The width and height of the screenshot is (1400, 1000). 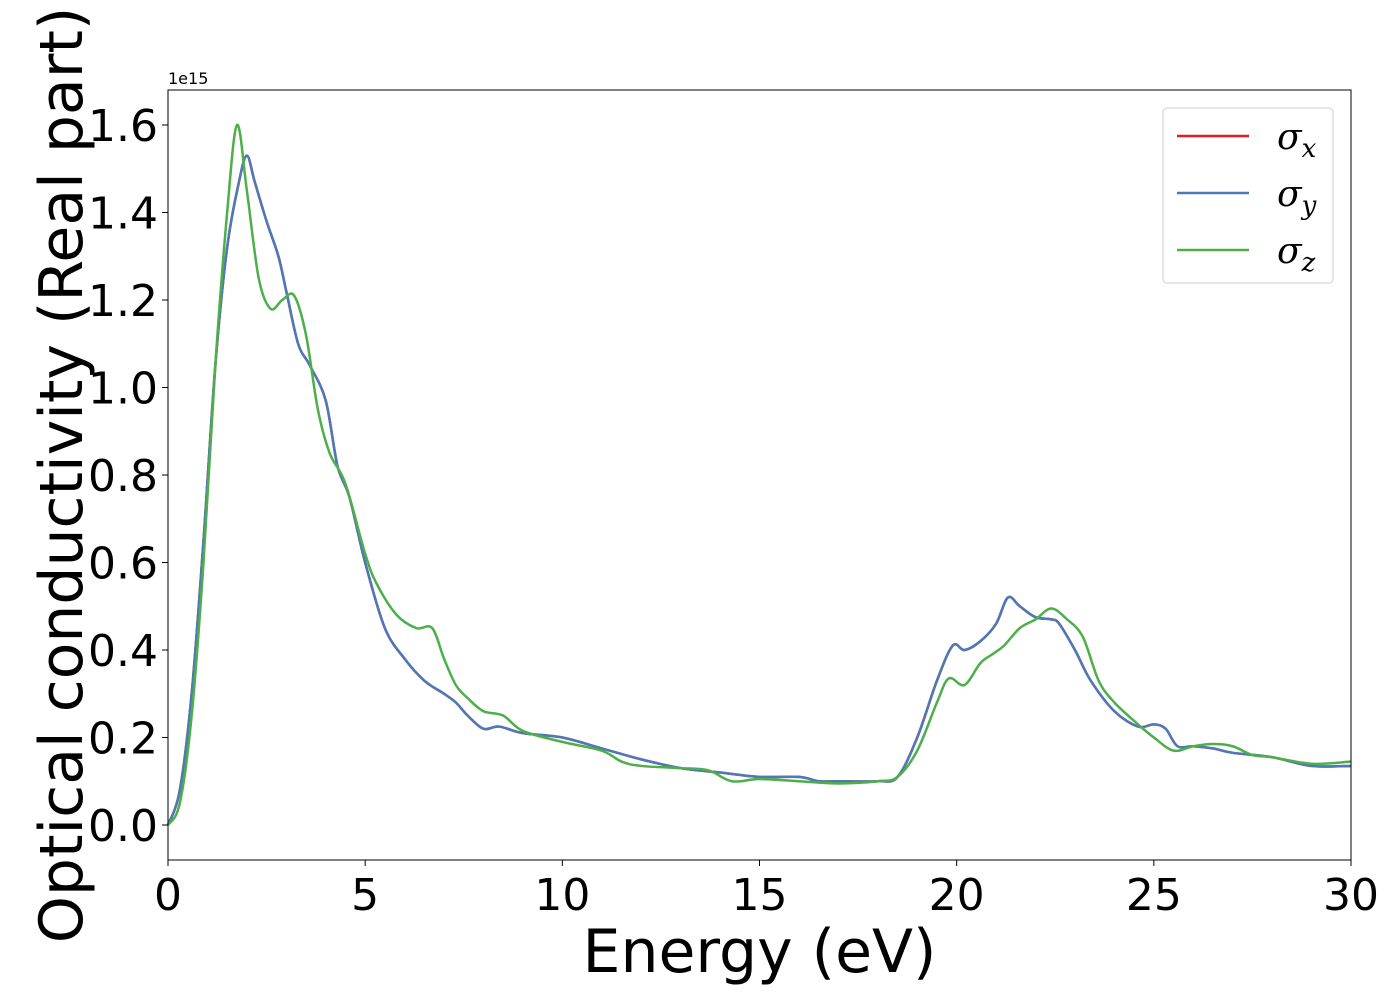 What do you see at coordinates (123, 826) in the screenshot?
I see `y-tick-label: 0.0` at bounding box center [123, 826].